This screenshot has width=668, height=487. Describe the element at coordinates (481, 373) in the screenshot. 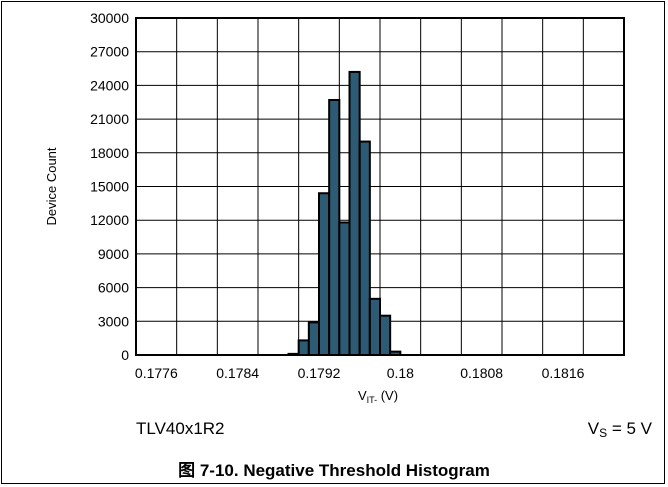

I see `x-tick-label: 0.1808` at that location.